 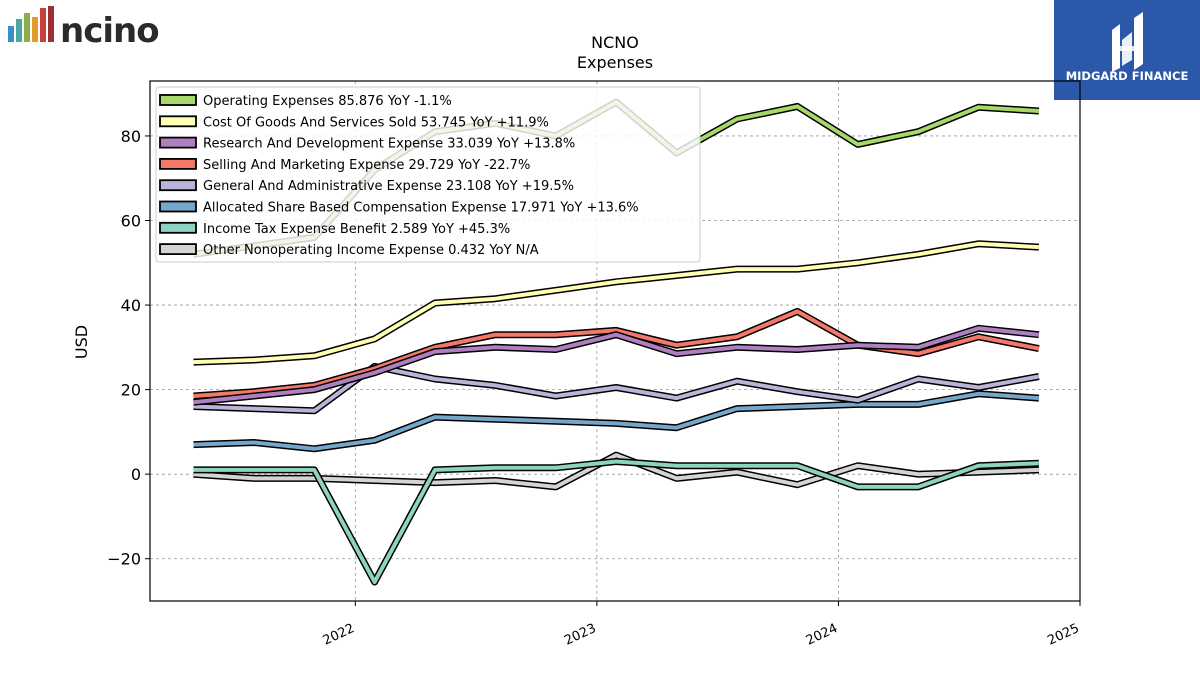 I want to click on x-tick-label: 2023, so click(x=580, y=635).